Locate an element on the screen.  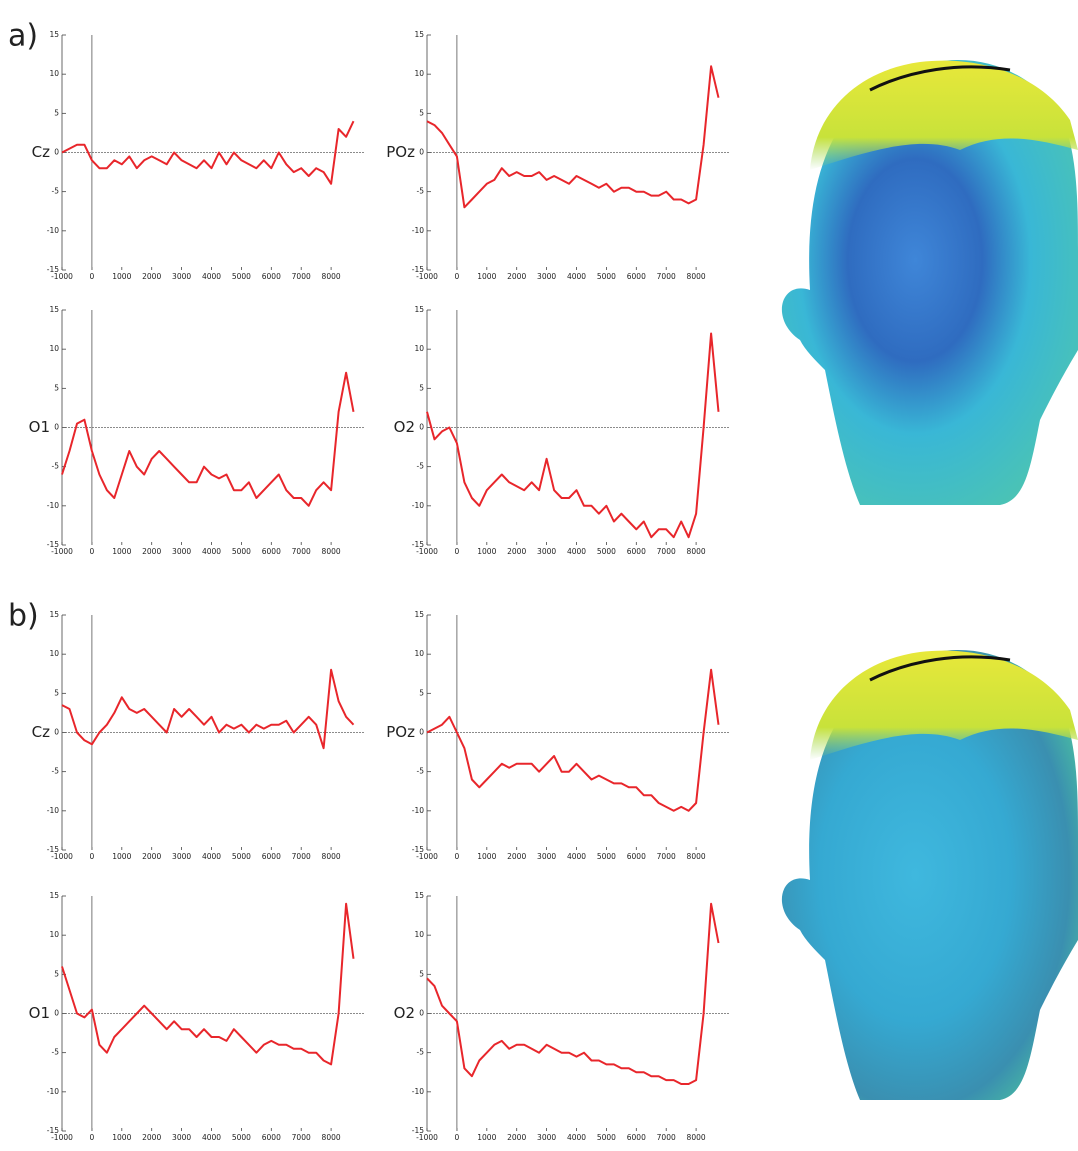
head-map-a is located at coordinates (929, 282).